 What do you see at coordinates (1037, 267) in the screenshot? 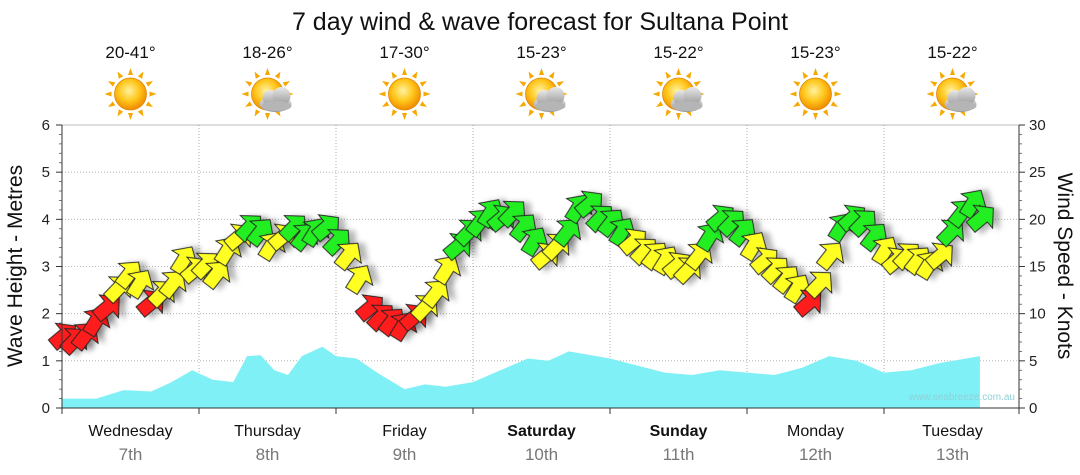
I see `right-axis-tick-label: 15` at bounding box center [1037, 267].